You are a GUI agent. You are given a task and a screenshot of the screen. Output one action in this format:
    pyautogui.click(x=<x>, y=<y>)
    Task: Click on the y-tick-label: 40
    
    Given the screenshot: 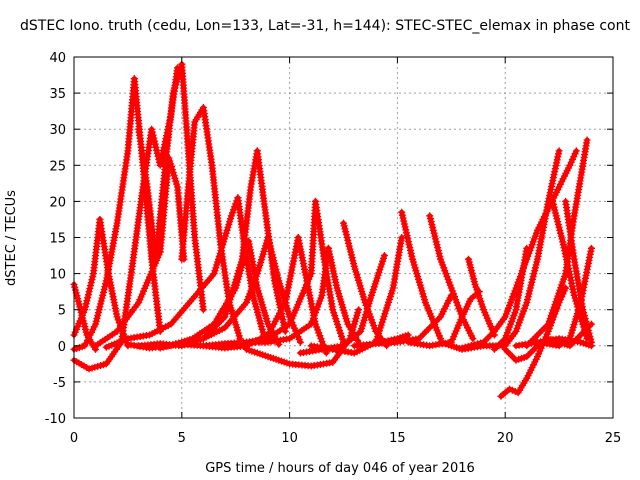 What is the action you would take?
    pyautogui.click(x=57, y=58)
    